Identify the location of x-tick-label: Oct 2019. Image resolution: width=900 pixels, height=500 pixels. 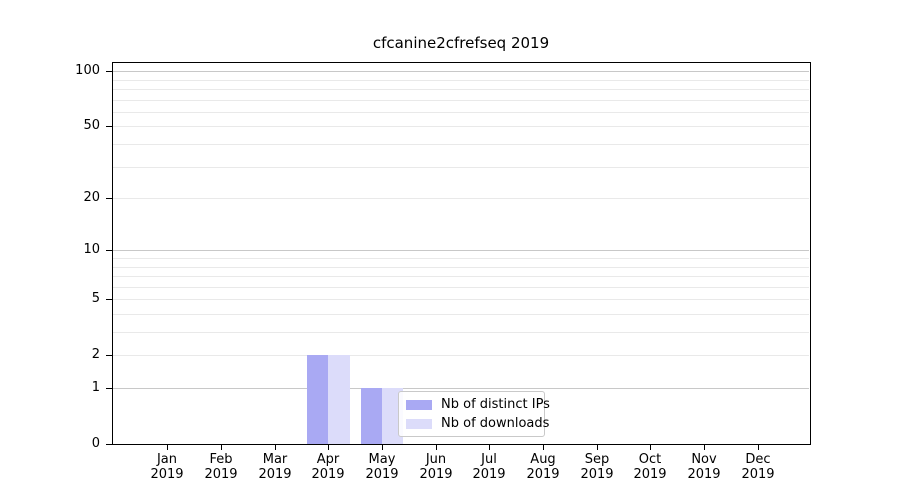
(650, 467).